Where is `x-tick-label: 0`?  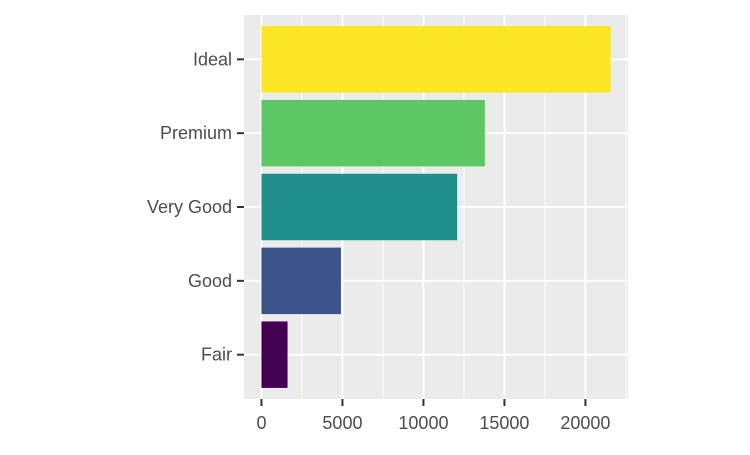 x-tick-label: 0 is located at coordinates (261, 423).